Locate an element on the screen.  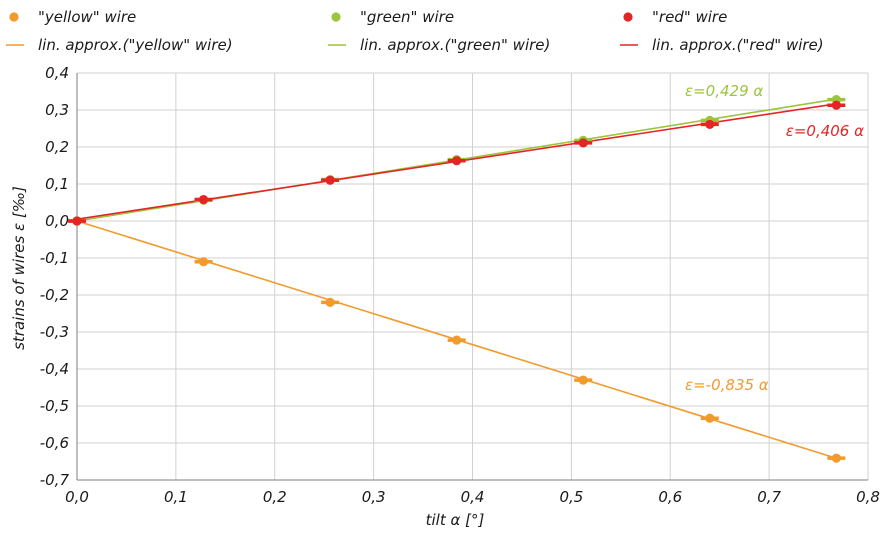
y-tick-label: -0,1 is located at coordinates (54, 258).